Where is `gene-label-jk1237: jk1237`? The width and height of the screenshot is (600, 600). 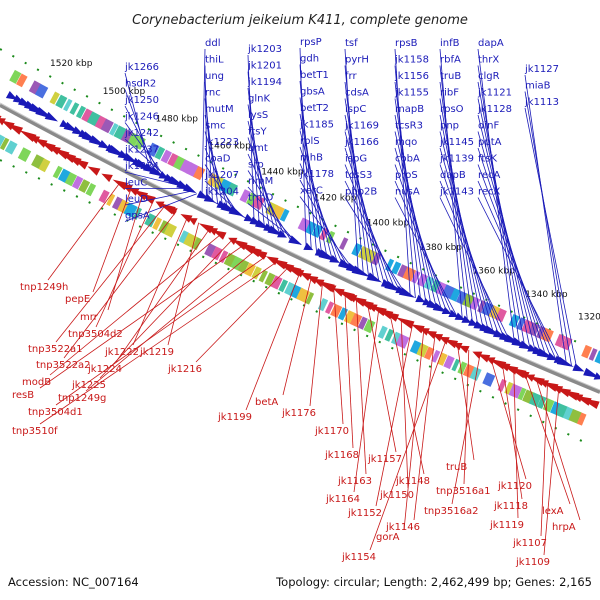
gene-label-jk1237: jk1237 is located at coordinates (141, 150).